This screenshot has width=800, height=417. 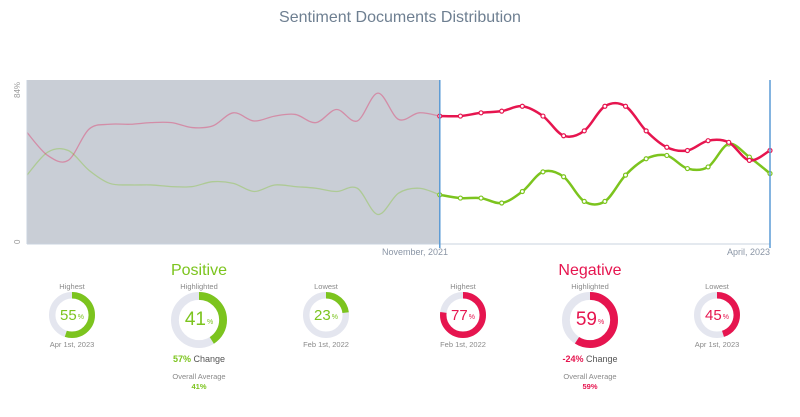 I want to click on donut: 55%, so click(x=72, y=315).